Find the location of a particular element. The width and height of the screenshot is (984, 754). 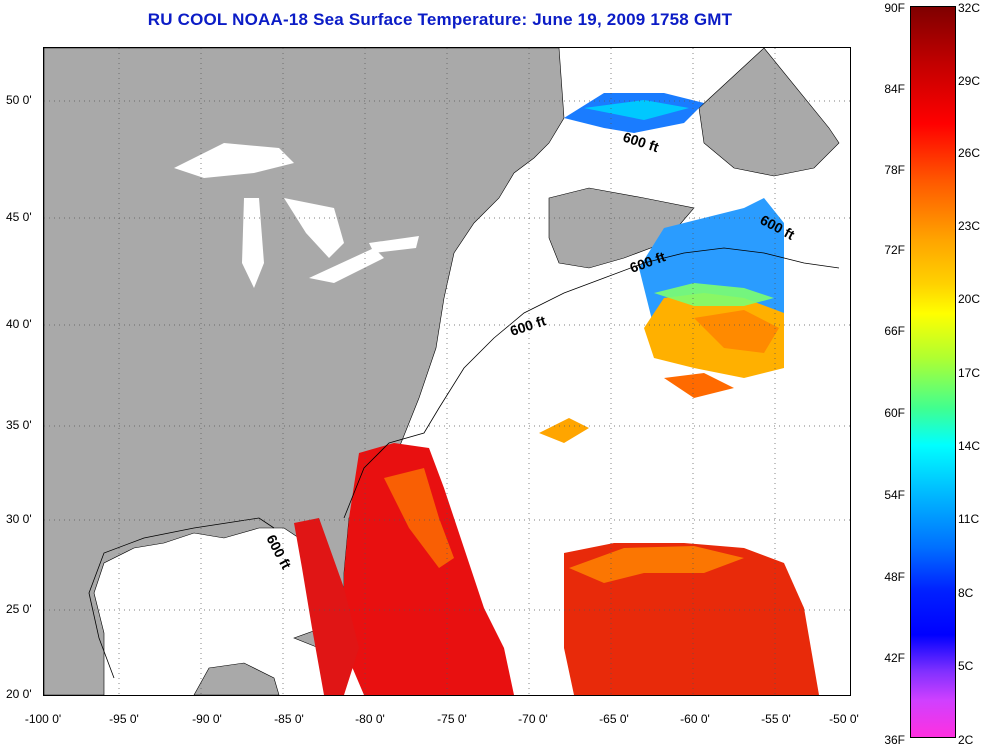

y-tick-label: 25 0' is located at coordinates (19, 609).